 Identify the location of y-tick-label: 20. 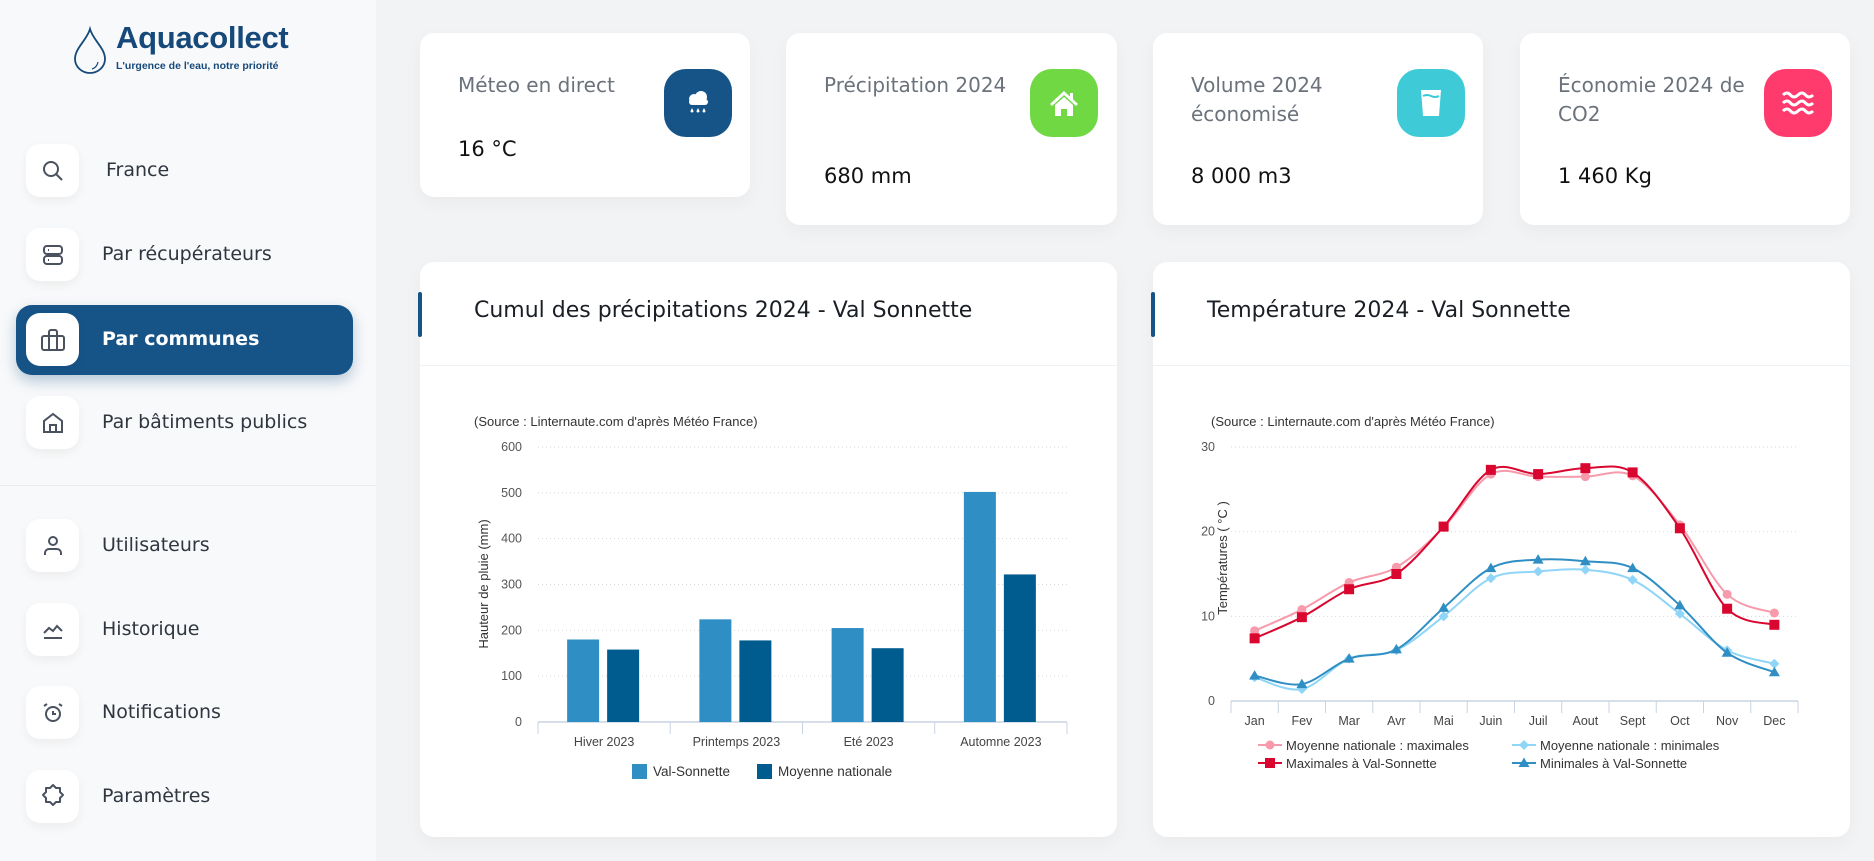
(1208, 532).